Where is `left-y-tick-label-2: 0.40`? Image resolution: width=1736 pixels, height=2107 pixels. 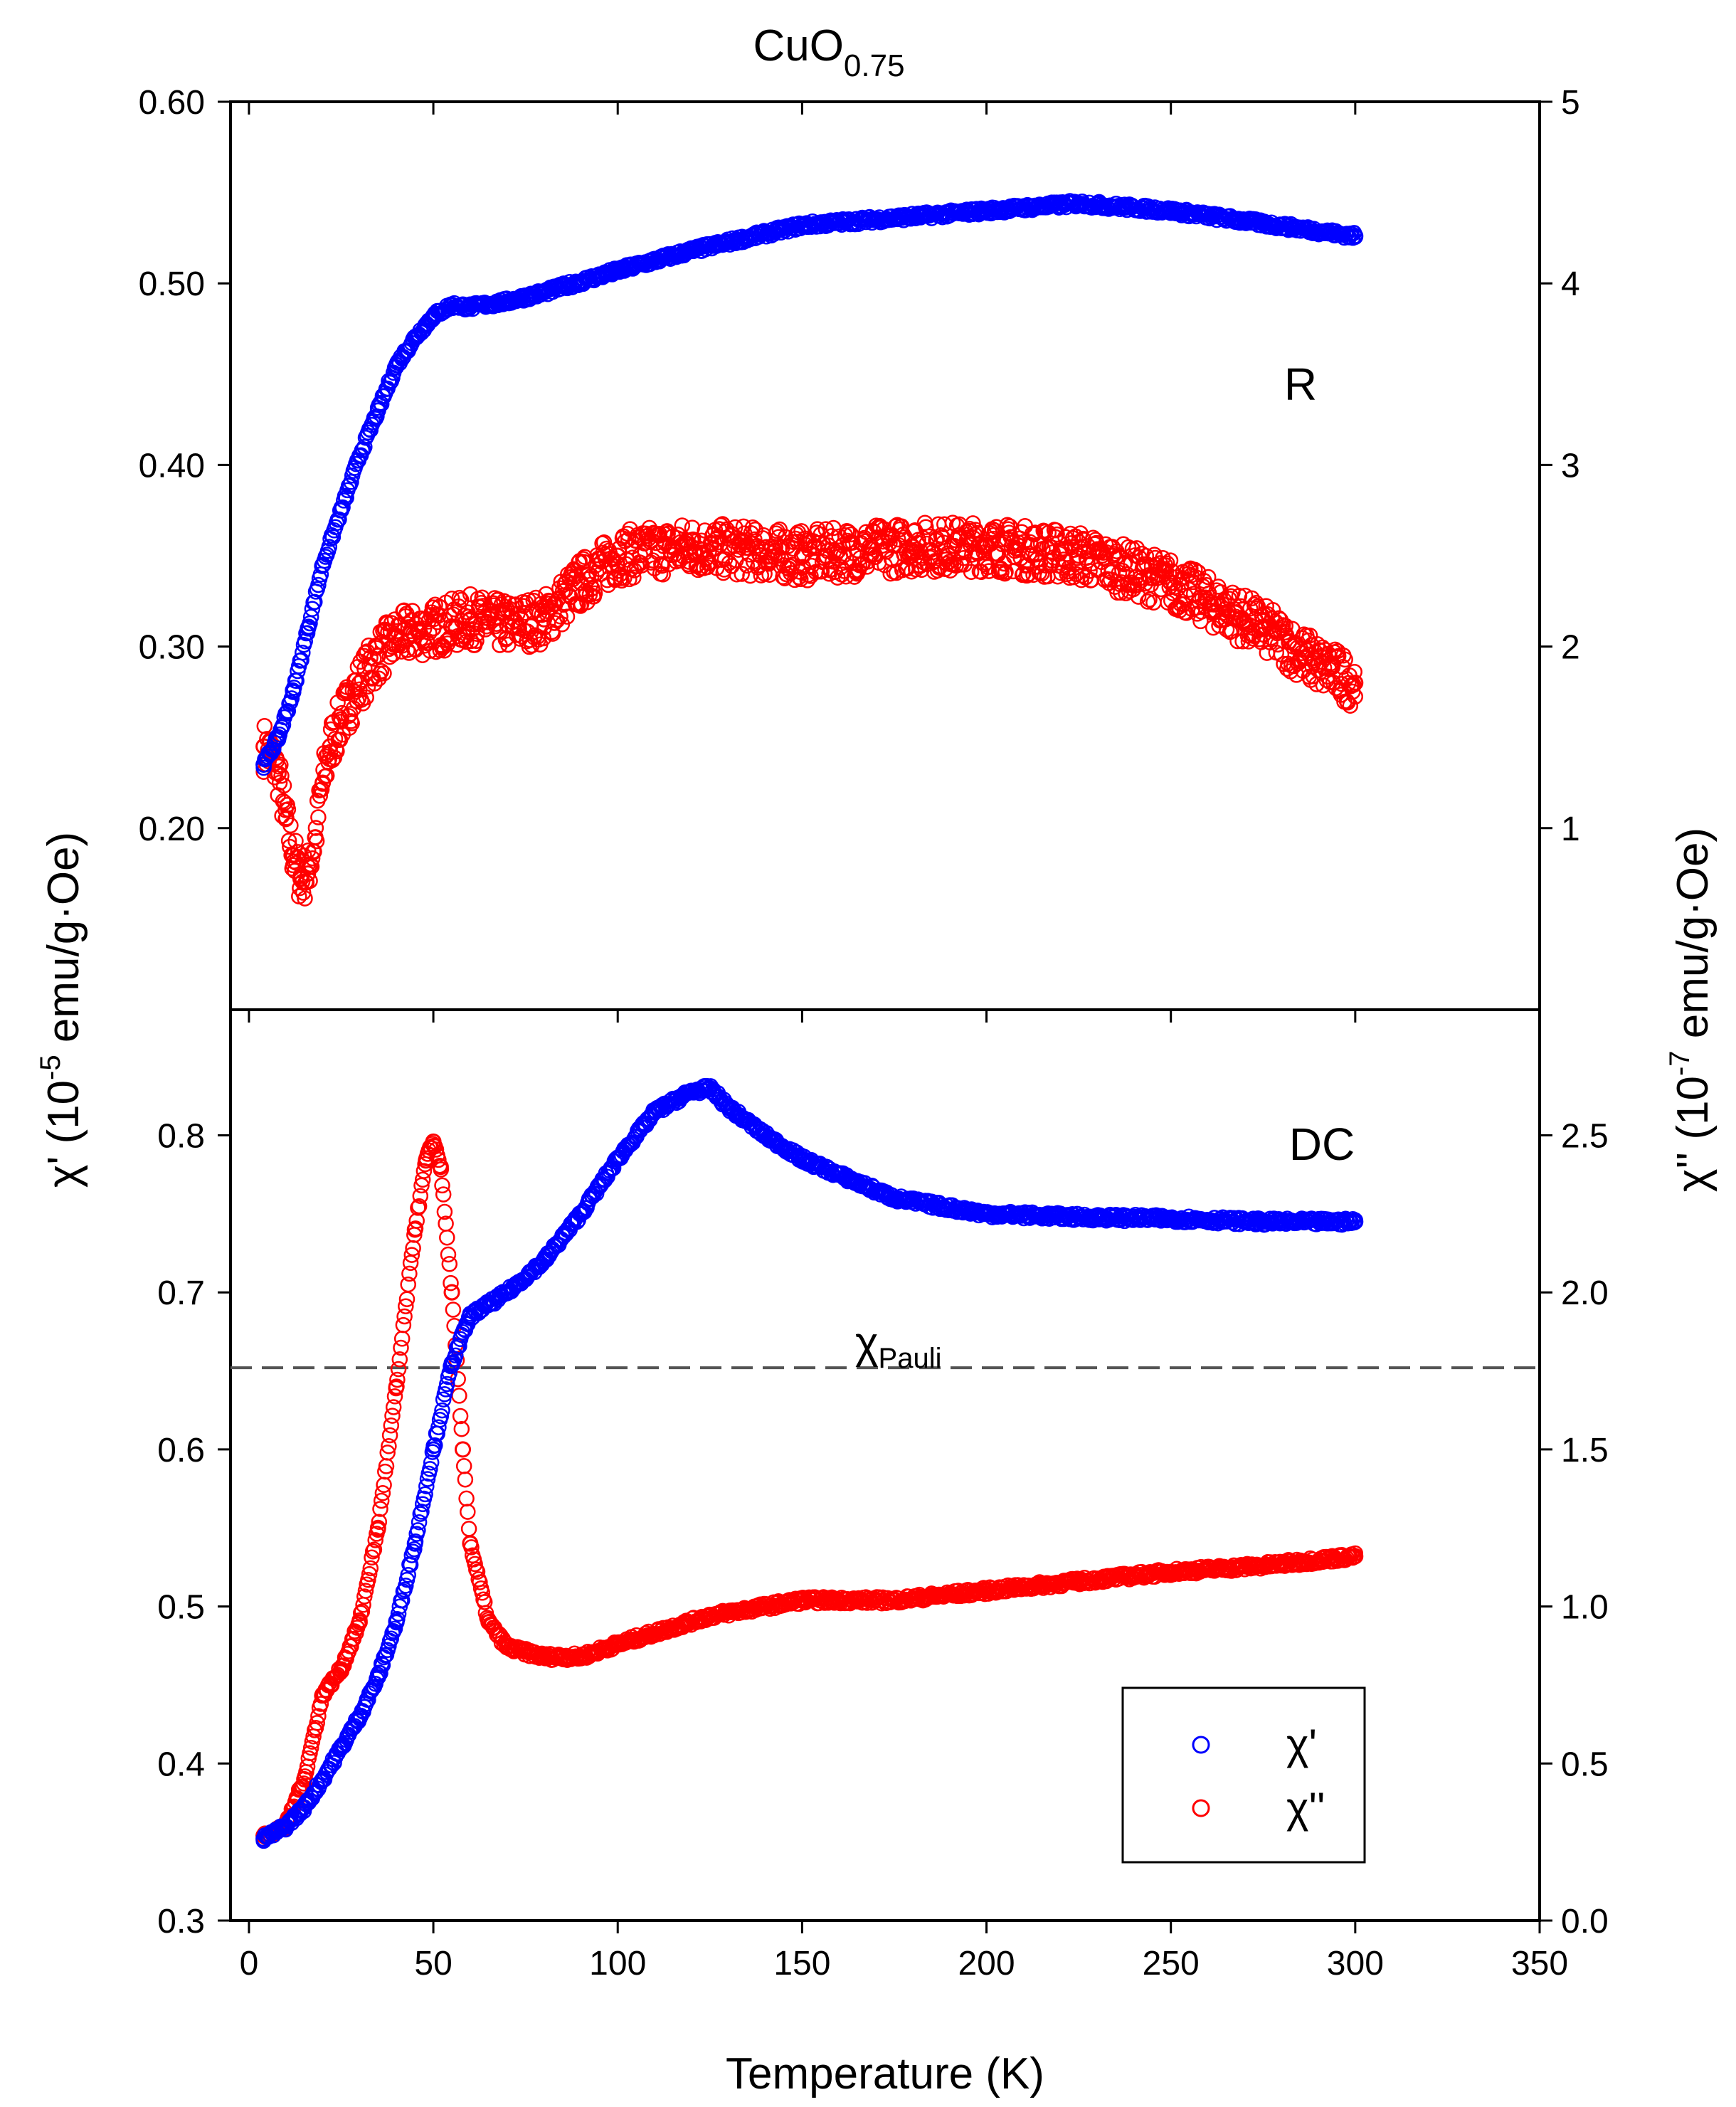 left-y-tick-label-2: 0.40 is located at coordinates (172, 466).